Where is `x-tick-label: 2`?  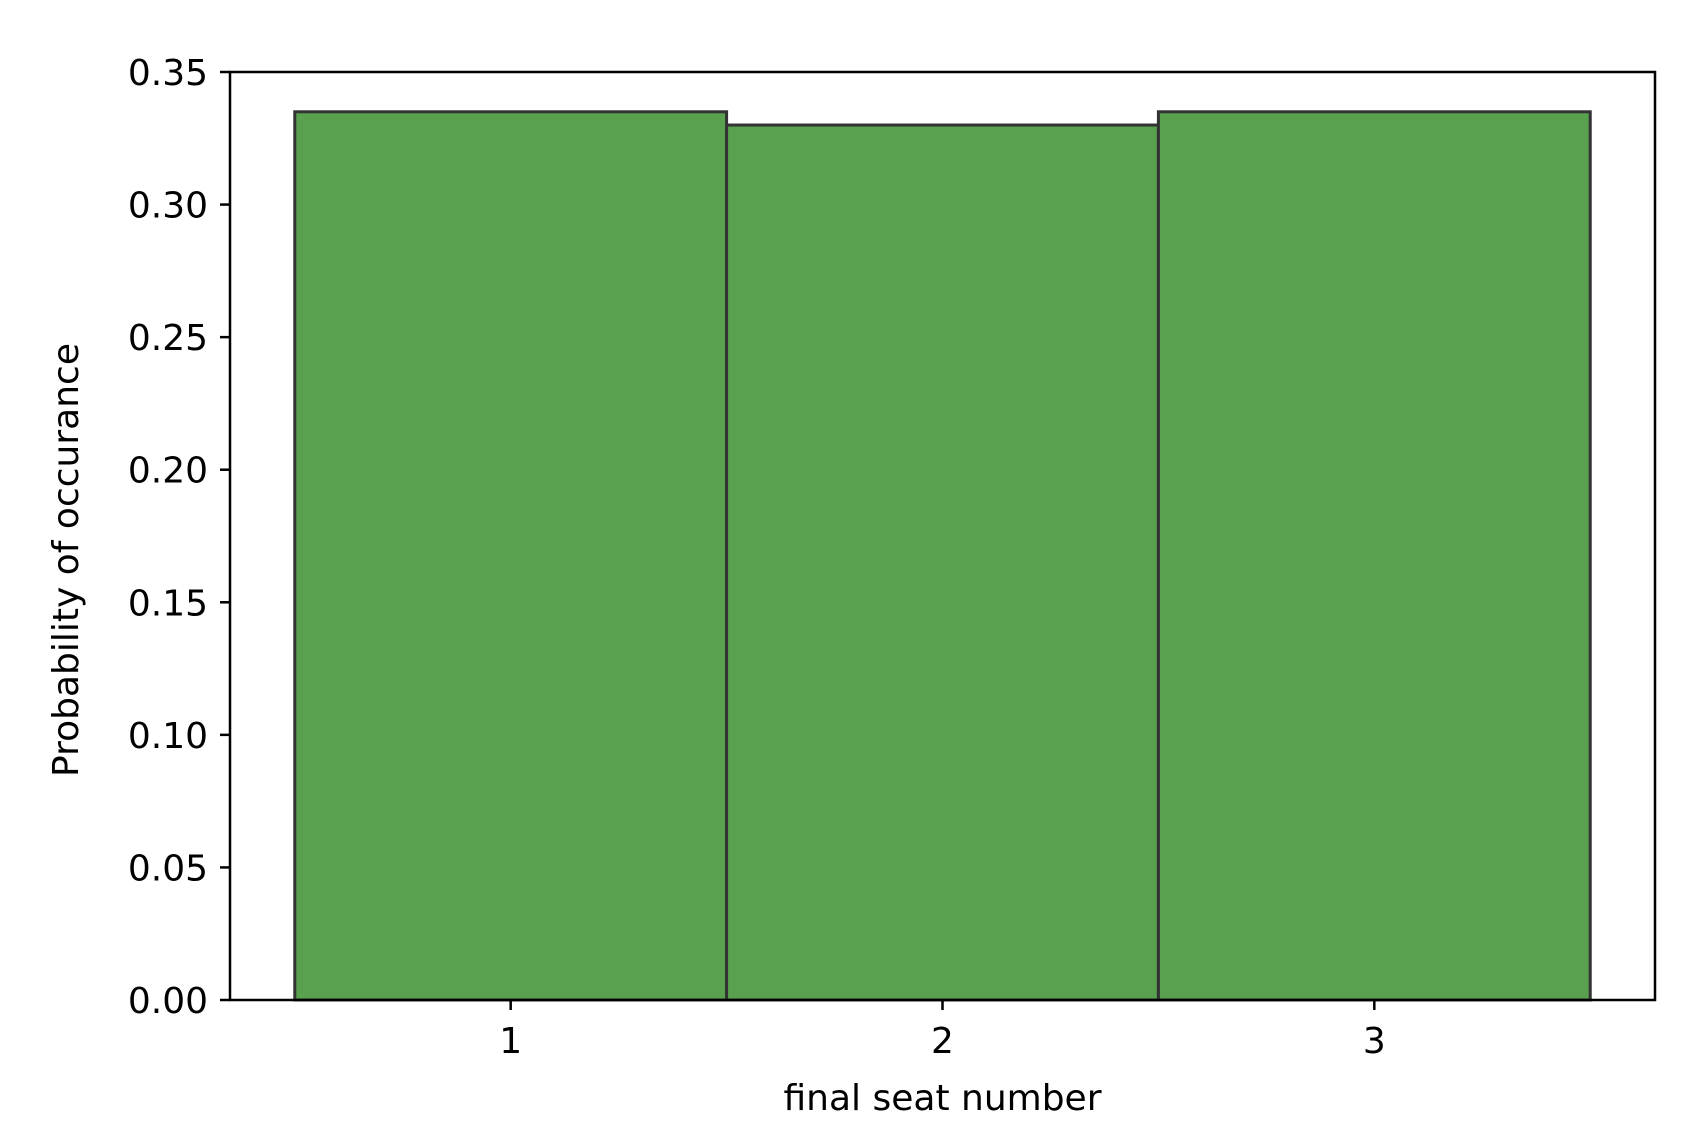
x-tick-label: 2 is located at coordinates (942, 1041).